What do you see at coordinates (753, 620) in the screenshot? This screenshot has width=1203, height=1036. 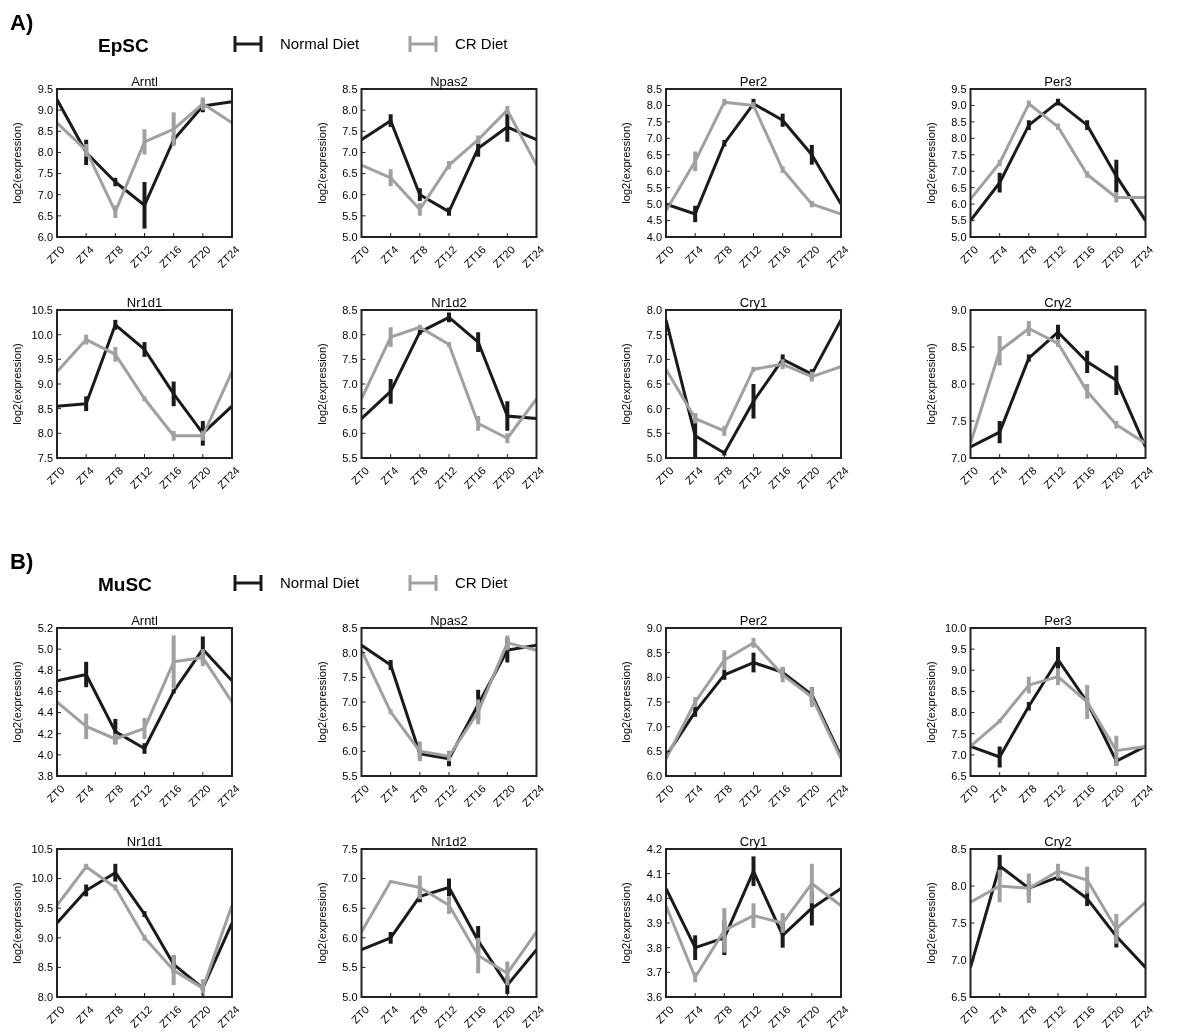 I see `chart-title: Per2` at bounding box center [753, 620].